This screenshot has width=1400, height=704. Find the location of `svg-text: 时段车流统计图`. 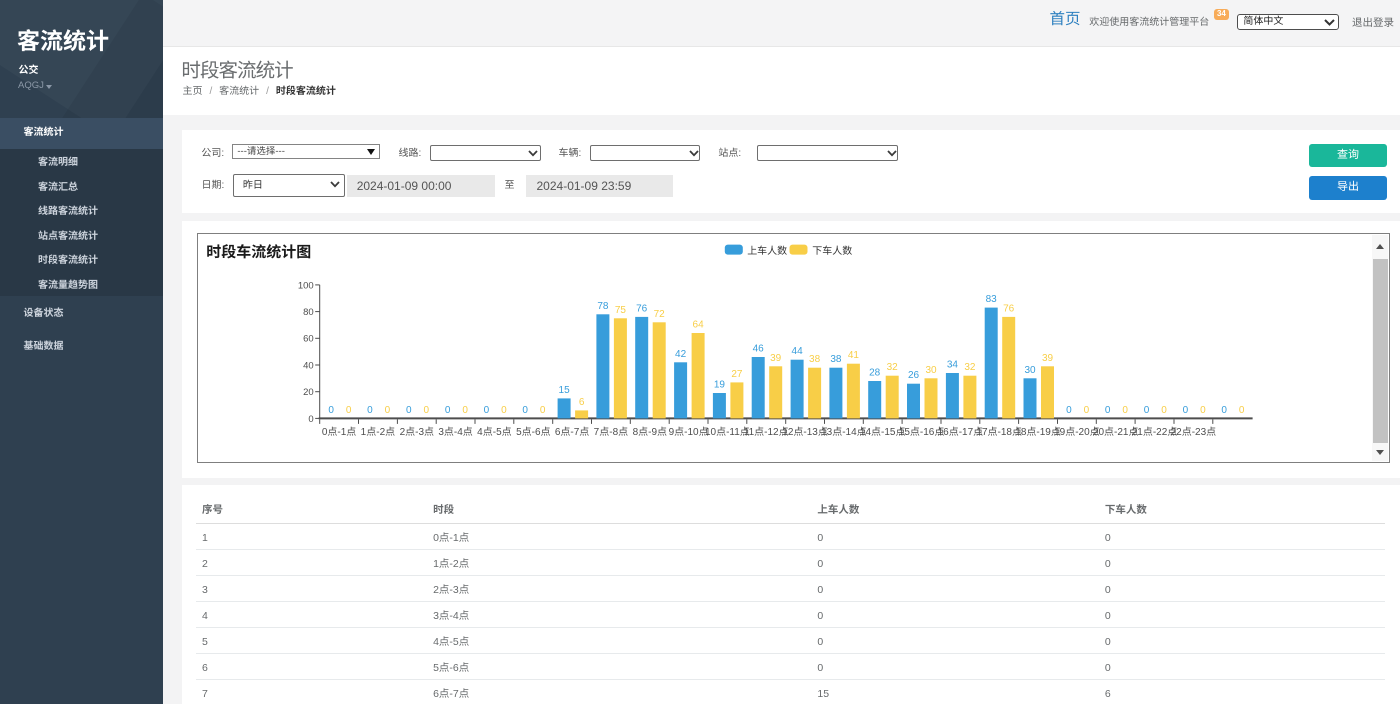

svg-text: 时段车流统计图 is located at coordinates (258, 252).